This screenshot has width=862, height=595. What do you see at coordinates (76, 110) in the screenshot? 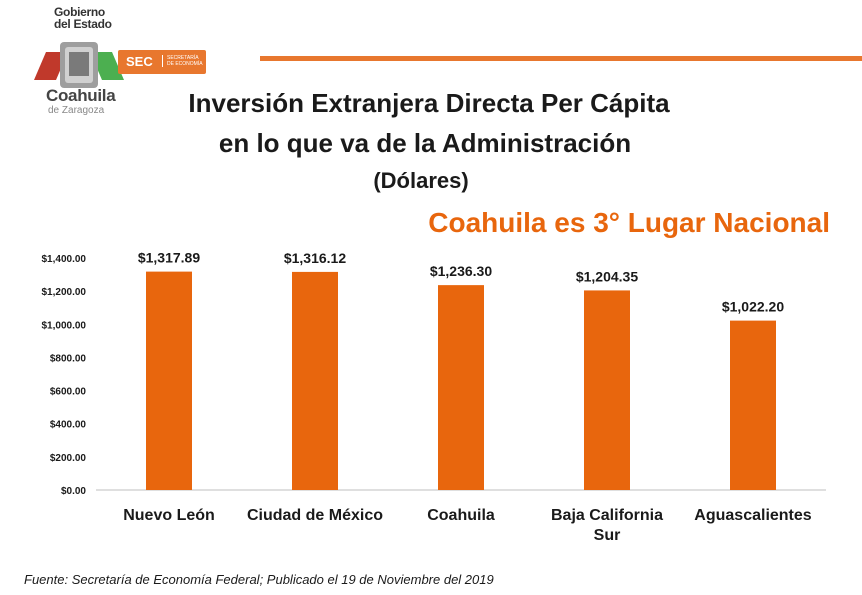
I see `state-suffix: de Zaragoza` at bounding box center [76, 110].